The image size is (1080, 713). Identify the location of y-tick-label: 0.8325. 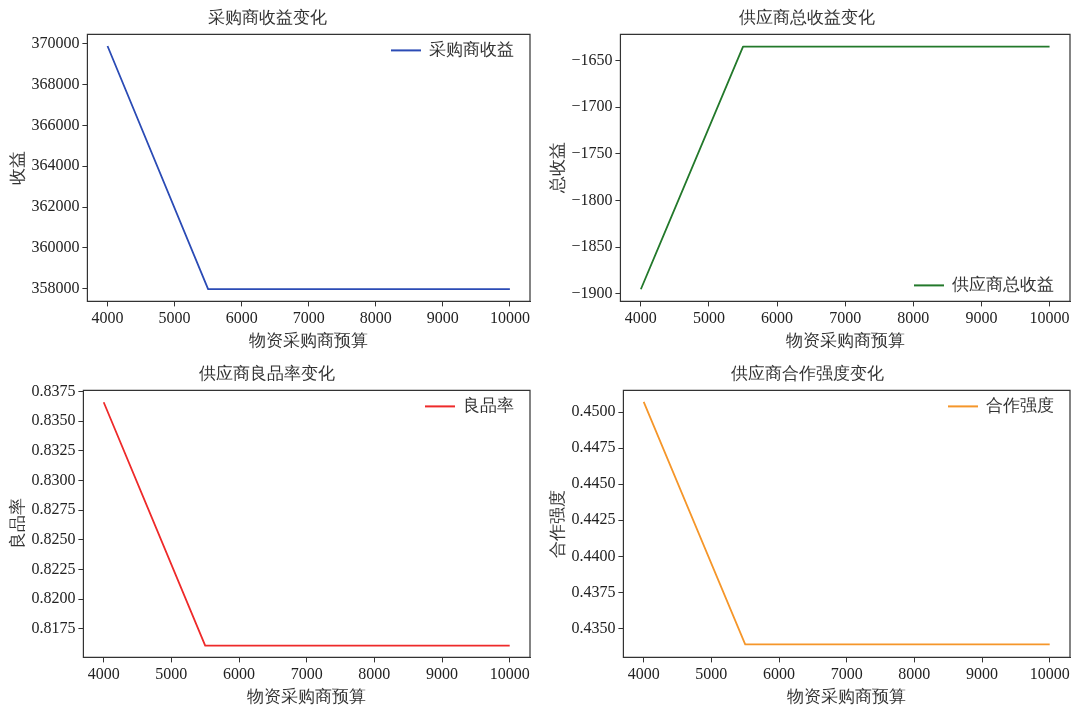
(53, 450).